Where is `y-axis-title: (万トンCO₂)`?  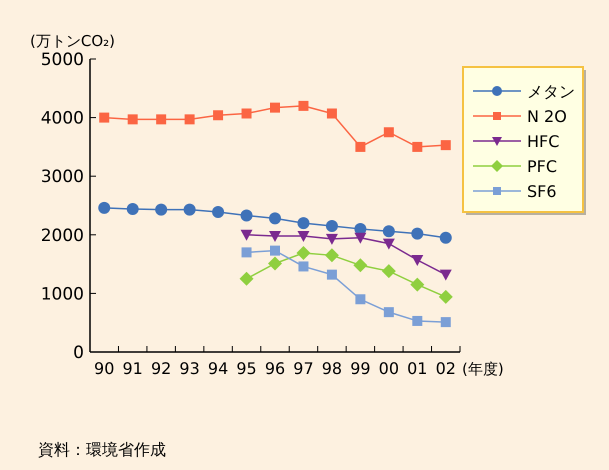 y-axis-title: (万トンCO₂) is located at coordinates (72, 41).